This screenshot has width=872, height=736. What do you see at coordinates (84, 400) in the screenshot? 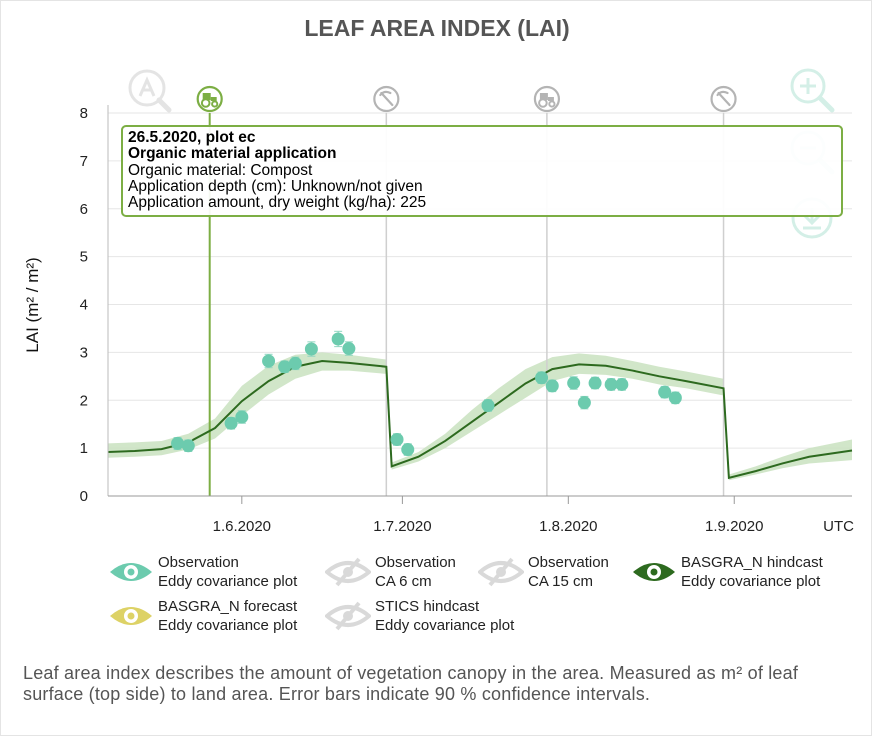
I see `y-tick-label: 2` at bounding box center [84, 400].